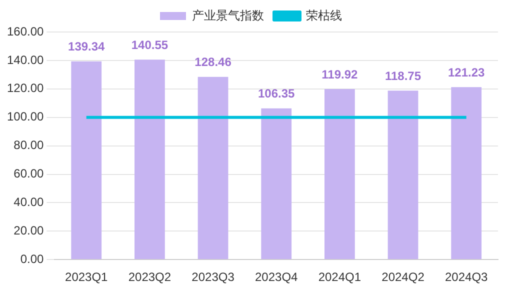  What do you see at coordinates (149, 45) in the screenshot?
I see `data-label: 140.55` at bounding box center [149, 45].